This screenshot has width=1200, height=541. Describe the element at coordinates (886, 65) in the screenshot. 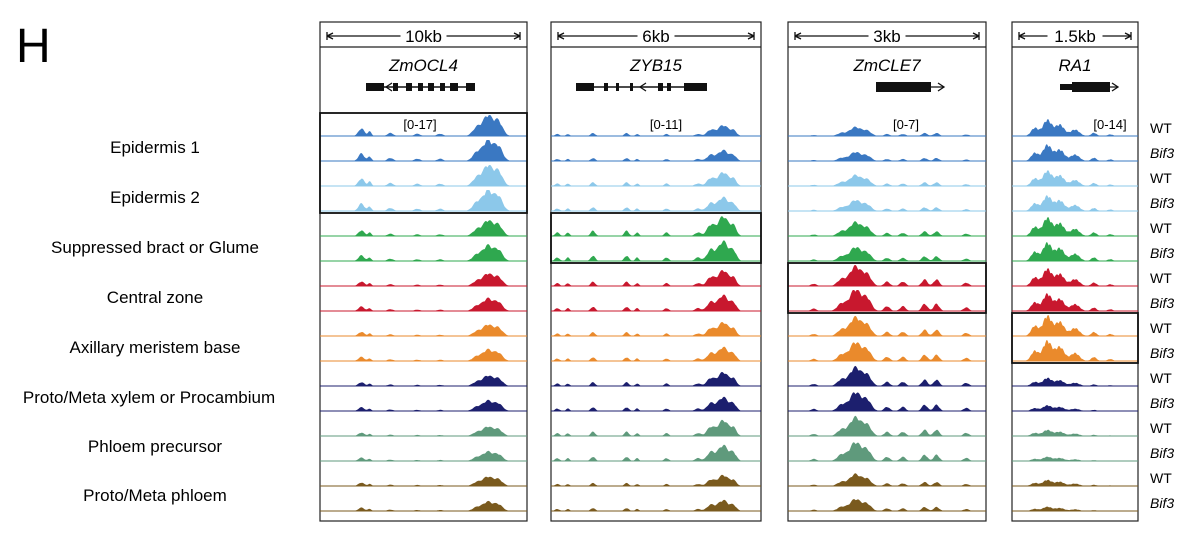

I see `gene-name: ZmCLE7` at that location.